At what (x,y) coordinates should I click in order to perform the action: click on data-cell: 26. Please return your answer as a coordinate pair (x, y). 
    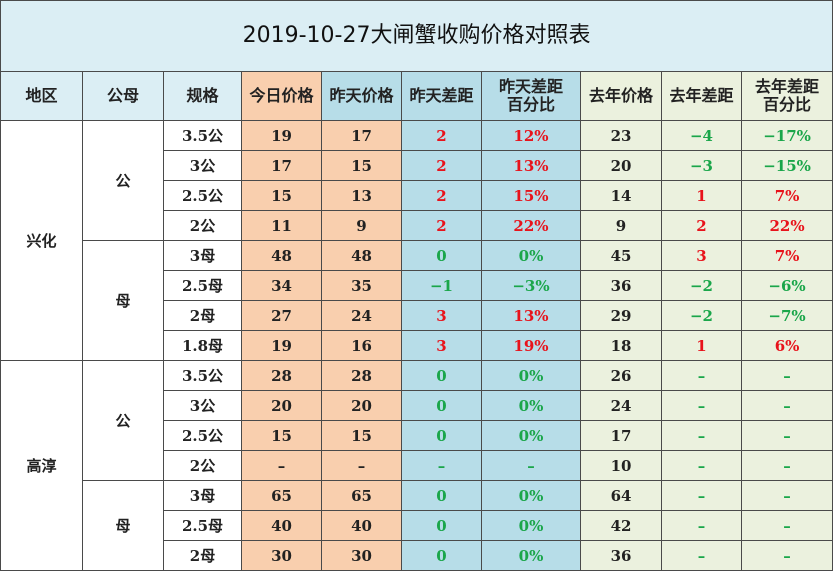
    Looking at the image, I should click on (621, 375).